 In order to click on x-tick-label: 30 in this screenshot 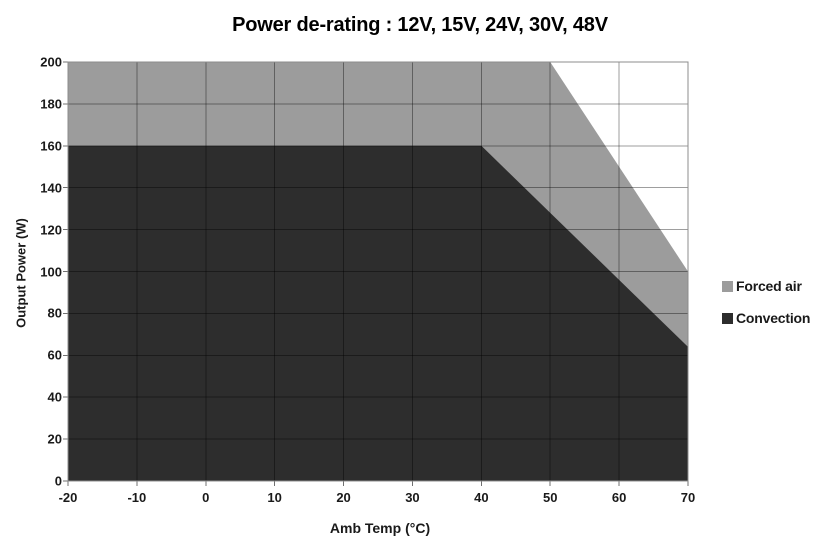, I will do `click(412, 497)`.